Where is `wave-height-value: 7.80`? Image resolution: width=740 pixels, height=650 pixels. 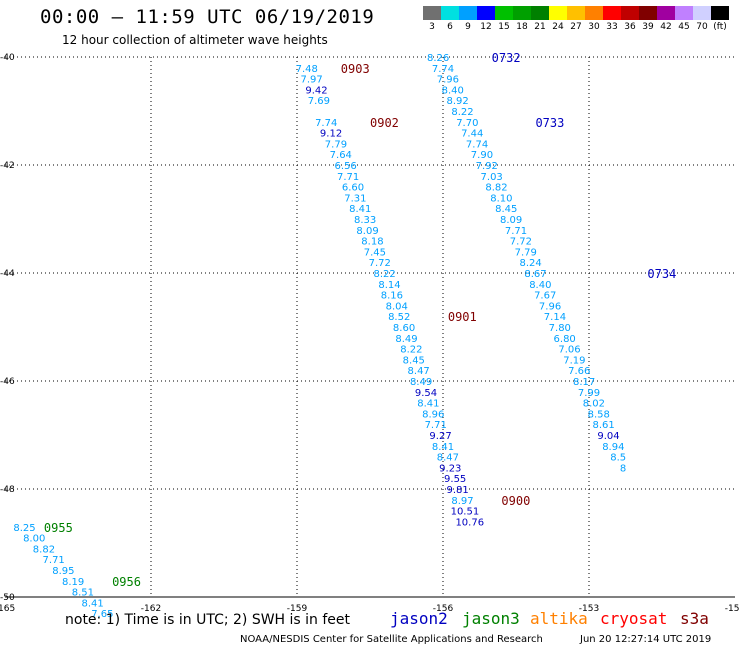
wave-height-value: 7.80 is located at coordinates (560, 328).